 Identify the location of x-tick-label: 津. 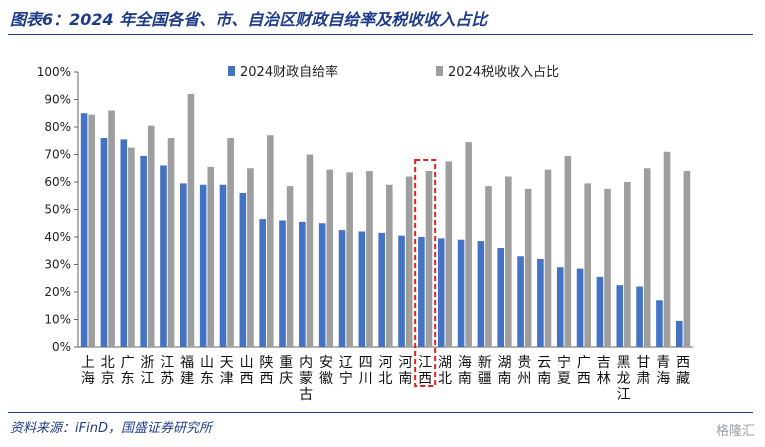
(227, 379).